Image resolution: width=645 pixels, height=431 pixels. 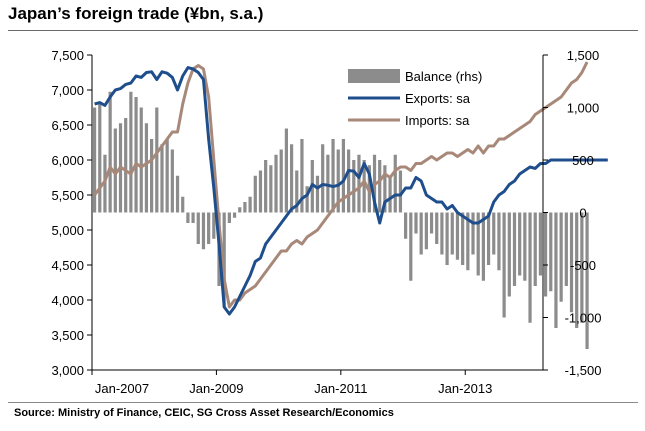 I want to click on legend-label-balance: Balance (rhs), so click(x=443, y=76).